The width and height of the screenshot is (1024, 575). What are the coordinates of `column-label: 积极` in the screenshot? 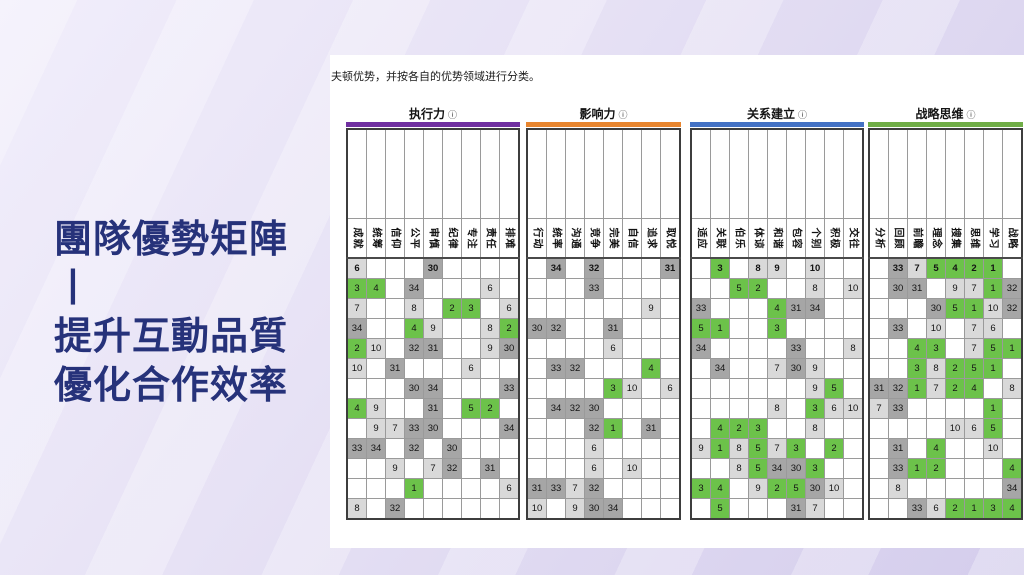 It's located at (834, 238).